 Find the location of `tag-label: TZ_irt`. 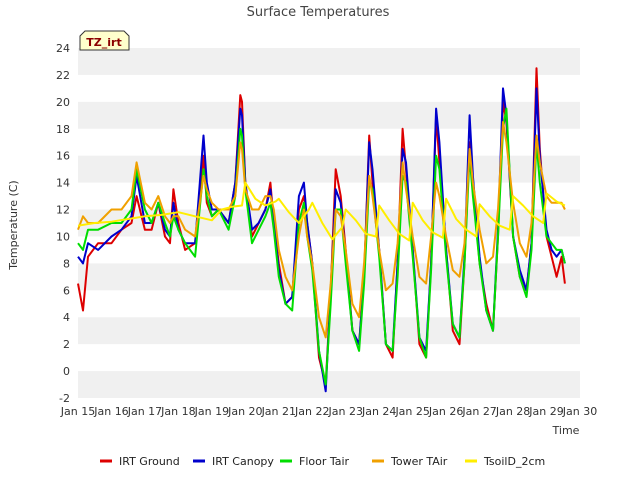

tag-label: TZ_irt is located at coordinates (103, 42).